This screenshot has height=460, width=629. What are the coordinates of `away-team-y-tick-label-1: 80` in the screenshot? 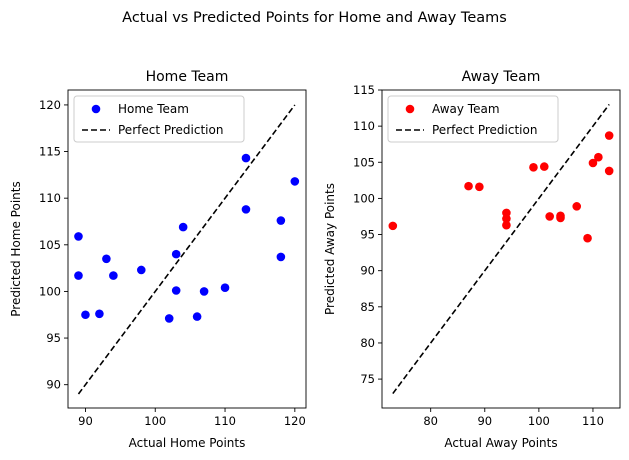 It's located at (367, 343).